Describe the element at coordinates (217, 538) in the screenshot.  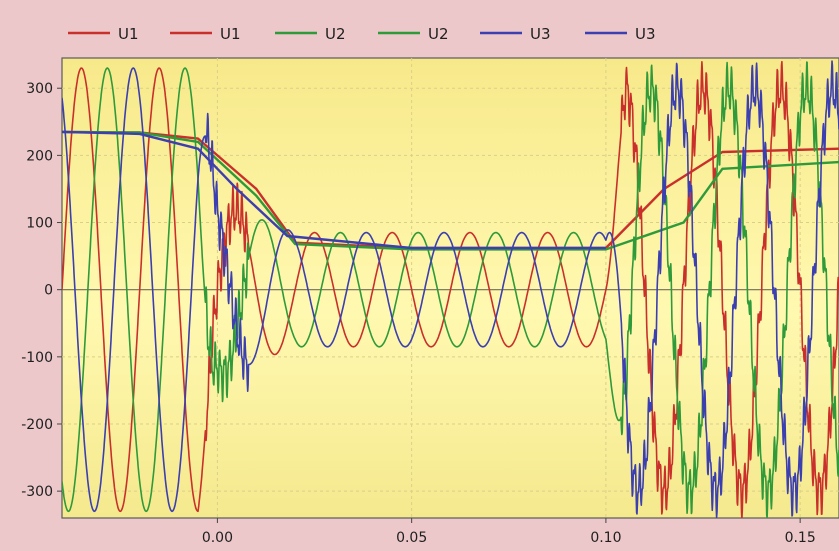
I see `x-tick-label: 0.00` at that location.